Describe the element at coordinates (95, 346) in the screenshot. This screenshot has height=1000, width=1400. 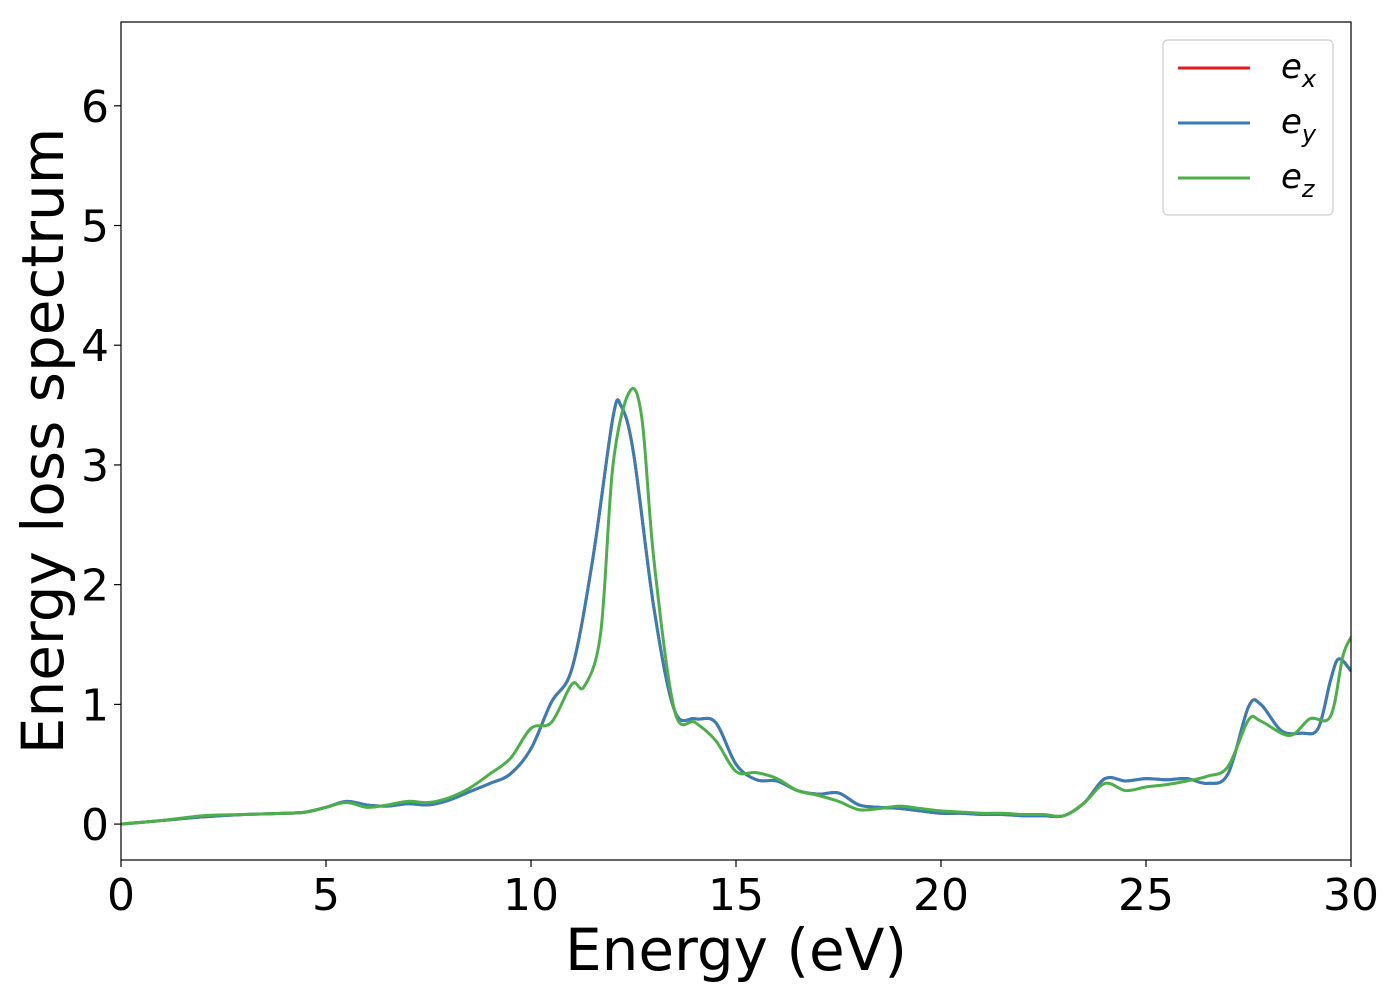
I see `y-tick-label: 4` at that location.